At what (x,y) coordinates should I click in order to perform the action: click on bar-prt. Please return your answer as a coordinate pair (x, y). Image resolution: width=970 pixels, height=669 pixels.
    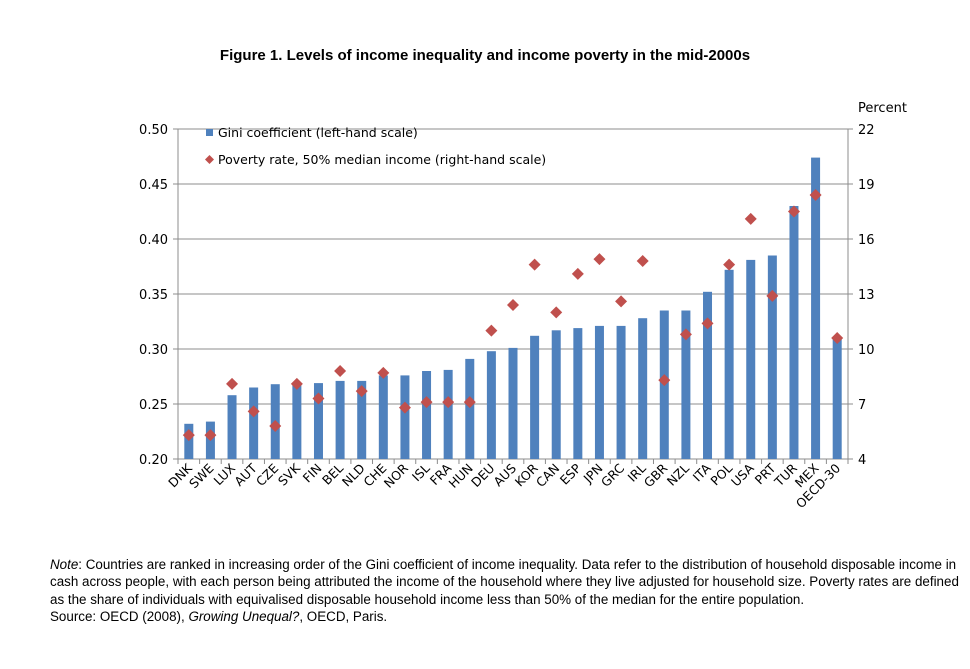
    Looking at the image, I should click on (772, 357).